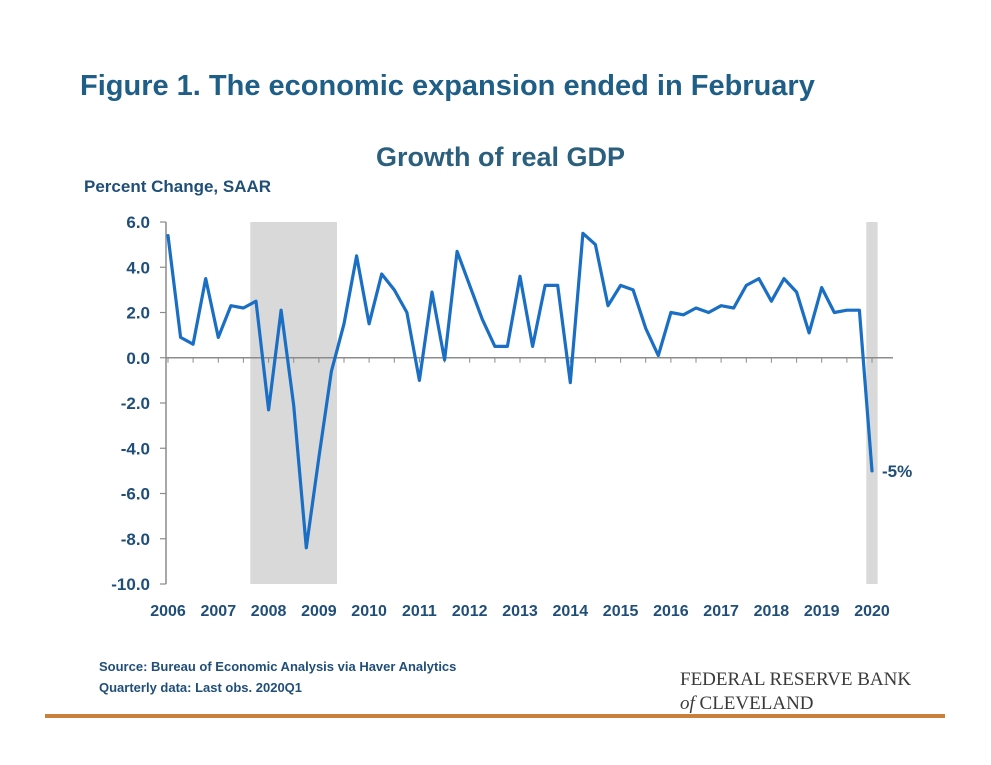 This screenshot has width=991, height=765. Describe the element at coordinates (721, 611) in the screenshot. I see `x-tick-label: 2017` at that location.